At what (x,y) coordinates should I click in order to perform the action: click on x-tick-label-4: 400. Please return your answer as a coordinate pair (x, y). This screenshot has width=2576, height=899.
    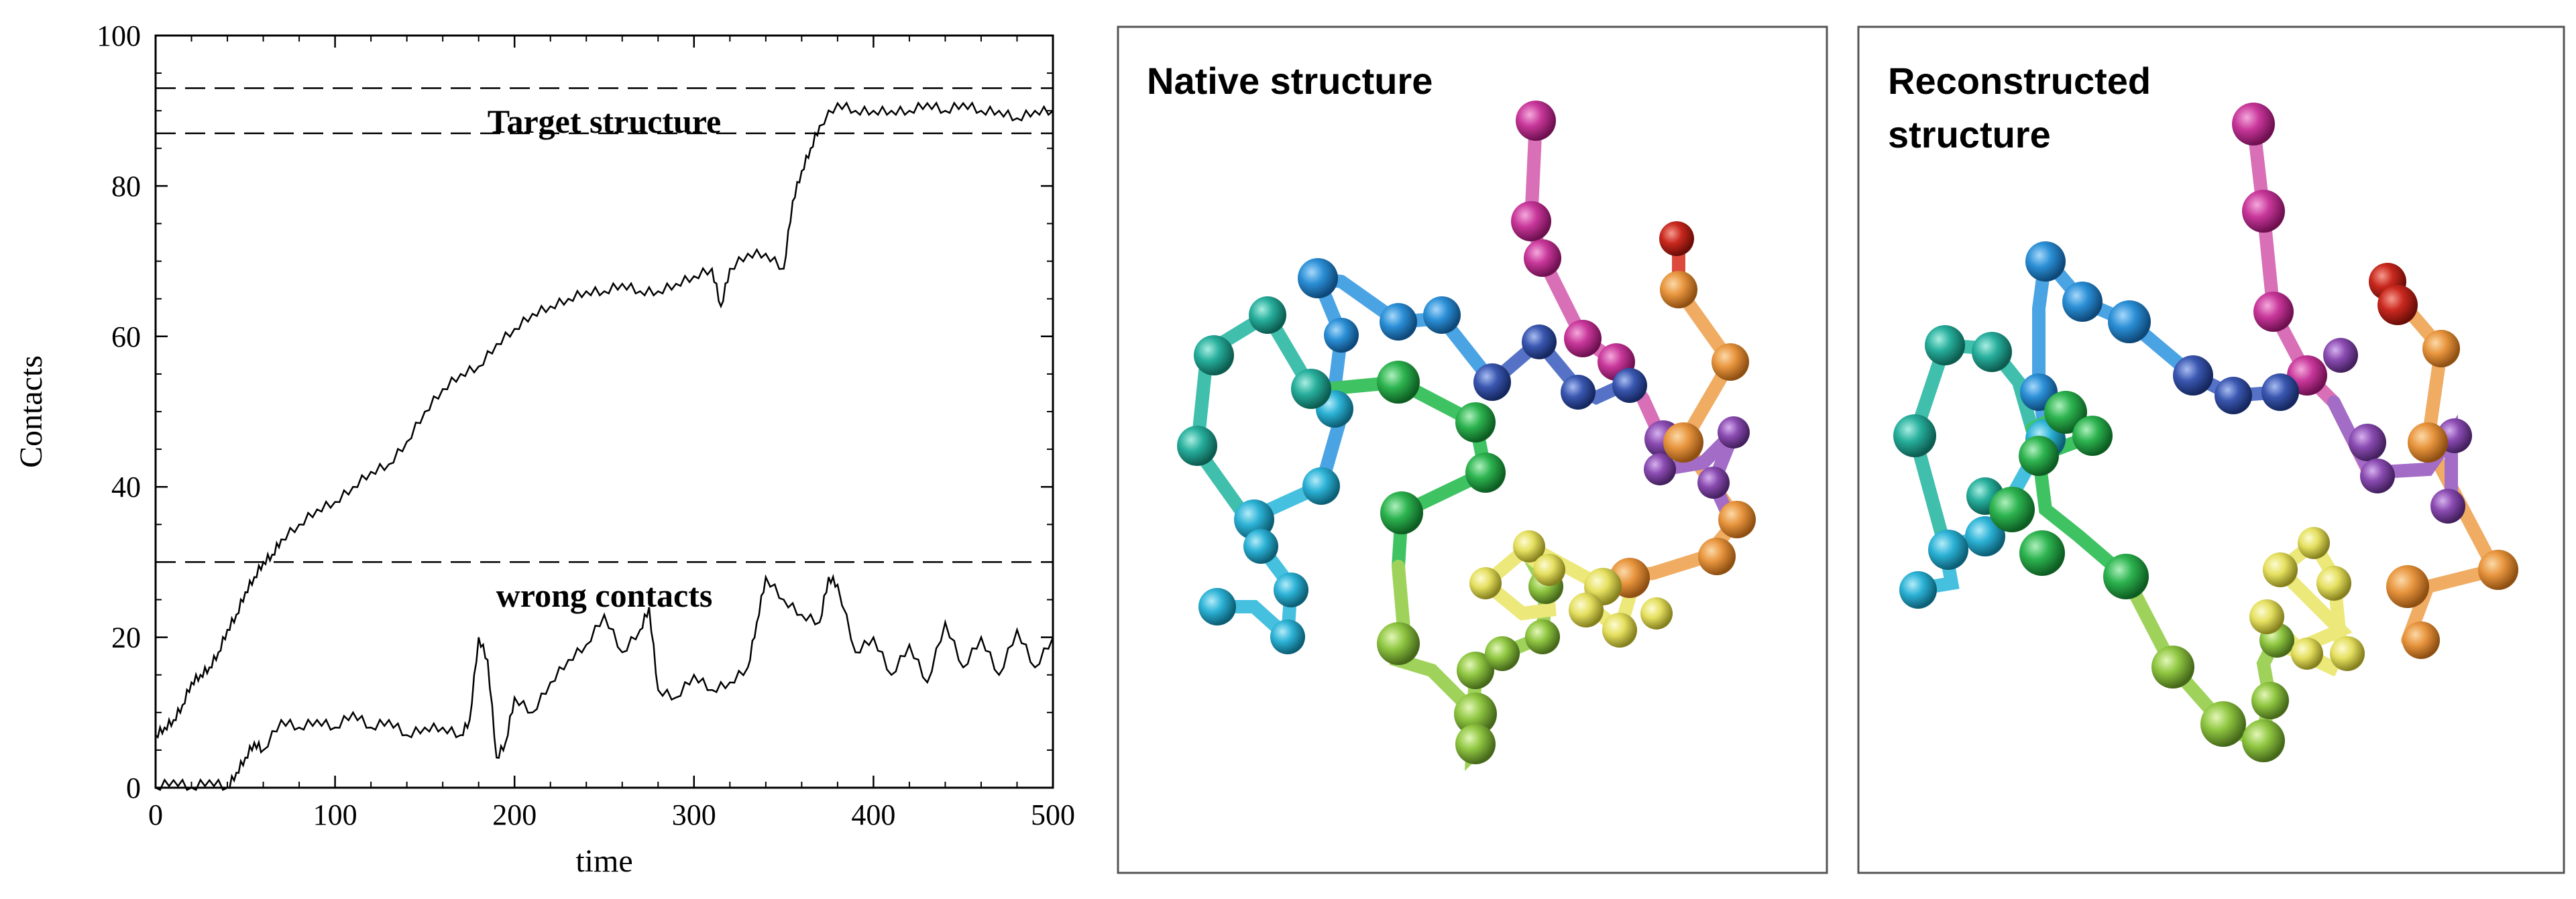
    Looking at the image, I should click on (873, 814).